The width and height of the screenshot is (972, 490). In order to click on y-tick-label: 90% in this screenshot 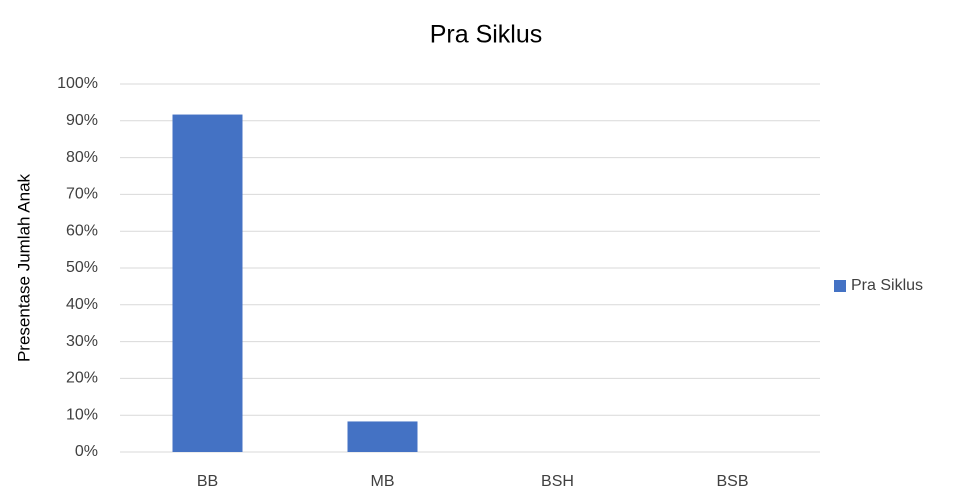, I will do `click(82, 120)`.